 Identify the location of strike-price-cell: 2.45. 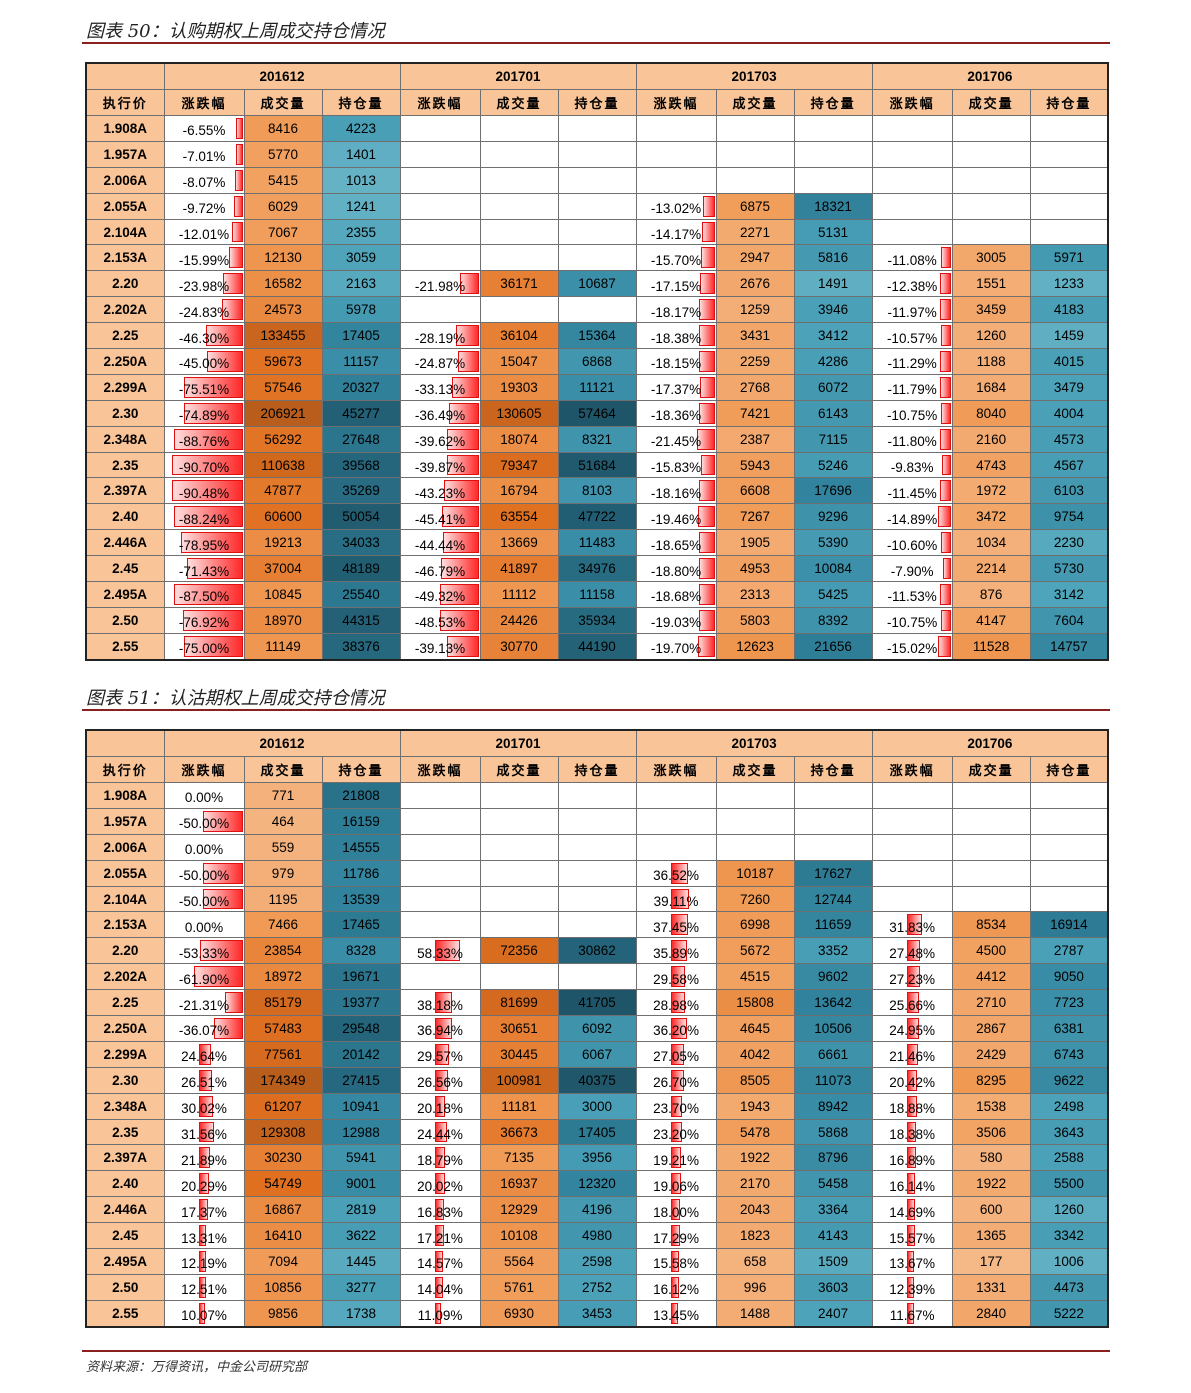
(125, 569).